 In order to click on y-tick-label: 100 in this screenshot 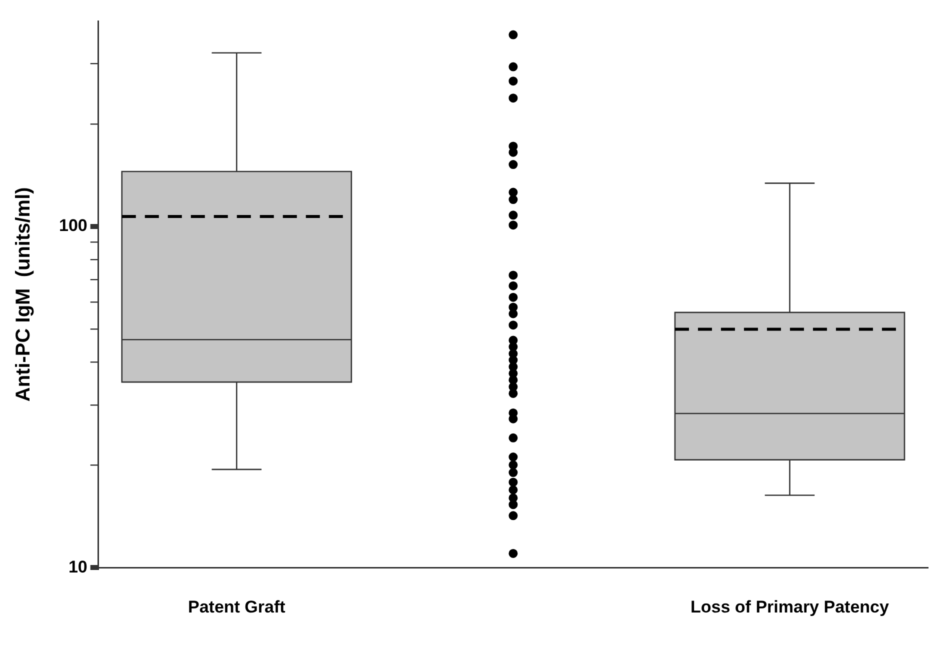, I will do `click(73, 226)`.